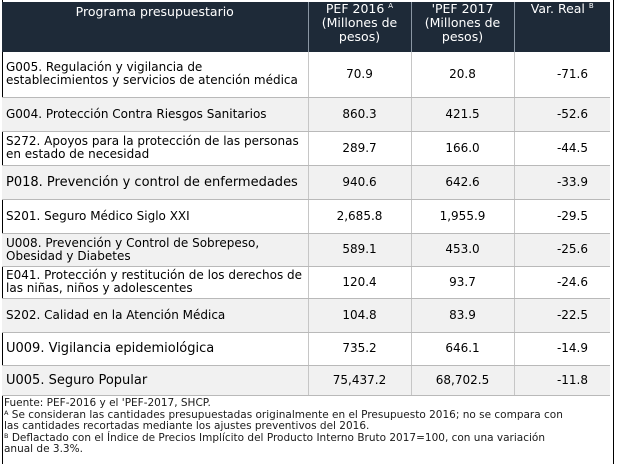 The width and height of the screenshot is (617, 464). Describe the element at coordinates (463, 282) in the screenshot. I see `cell-pef2017: 93.7` at that location.